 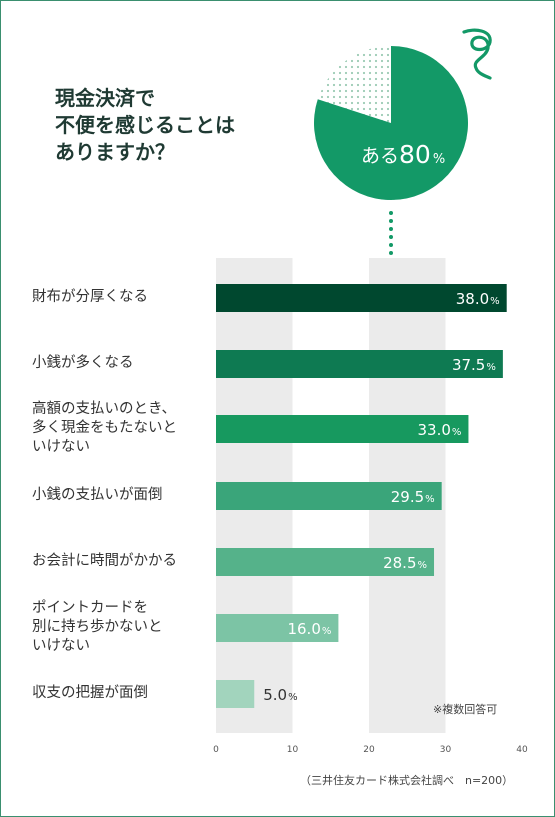 I want to click on category-label-line: ポイントカードを, so click(x=90, y=607).